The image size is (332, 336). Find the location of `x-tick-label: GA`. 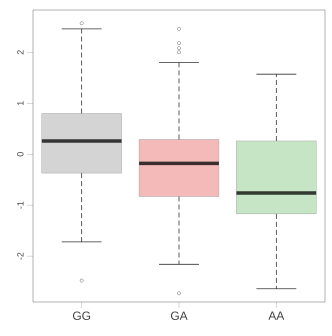

x-tick-label: GA is located at coordinates (179, 316).